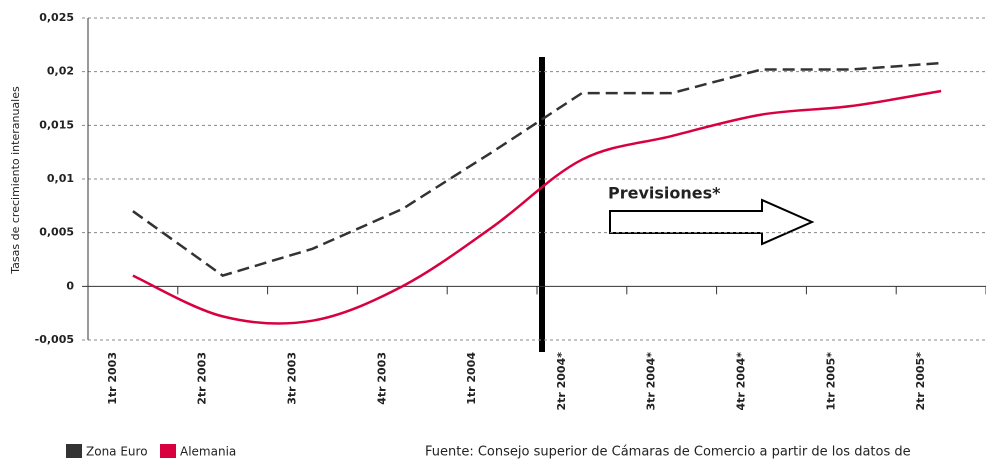 The height and width of the screenshot is (460, 986). Describe the element at coordinates (15, 180) in the screenshot. I see `y-axis-label: Tasas de crecimiento interanuales` at that location.